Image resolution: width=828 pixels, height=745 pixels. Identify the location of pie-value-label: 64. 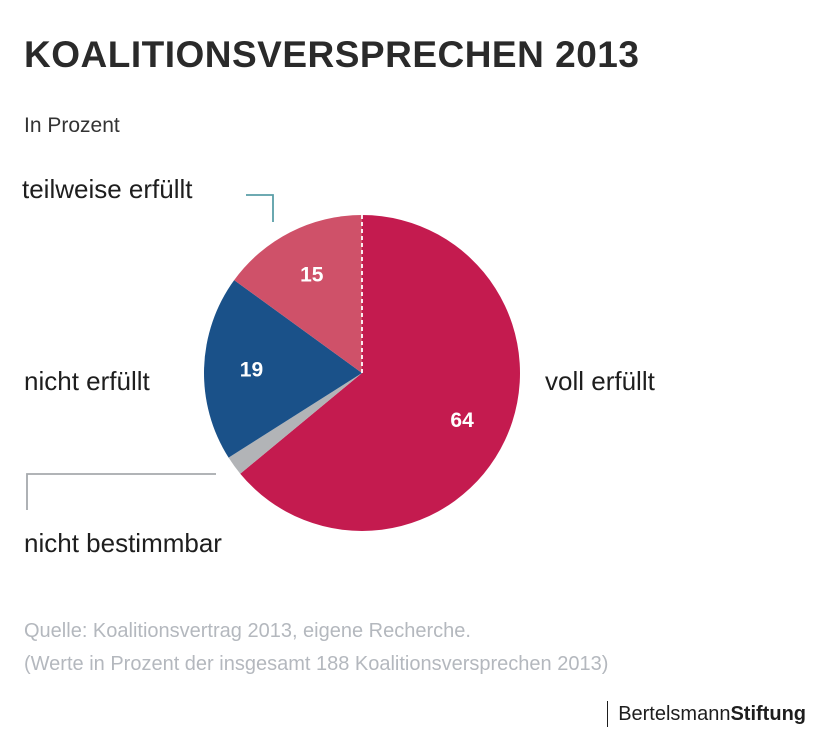
(462, 420).